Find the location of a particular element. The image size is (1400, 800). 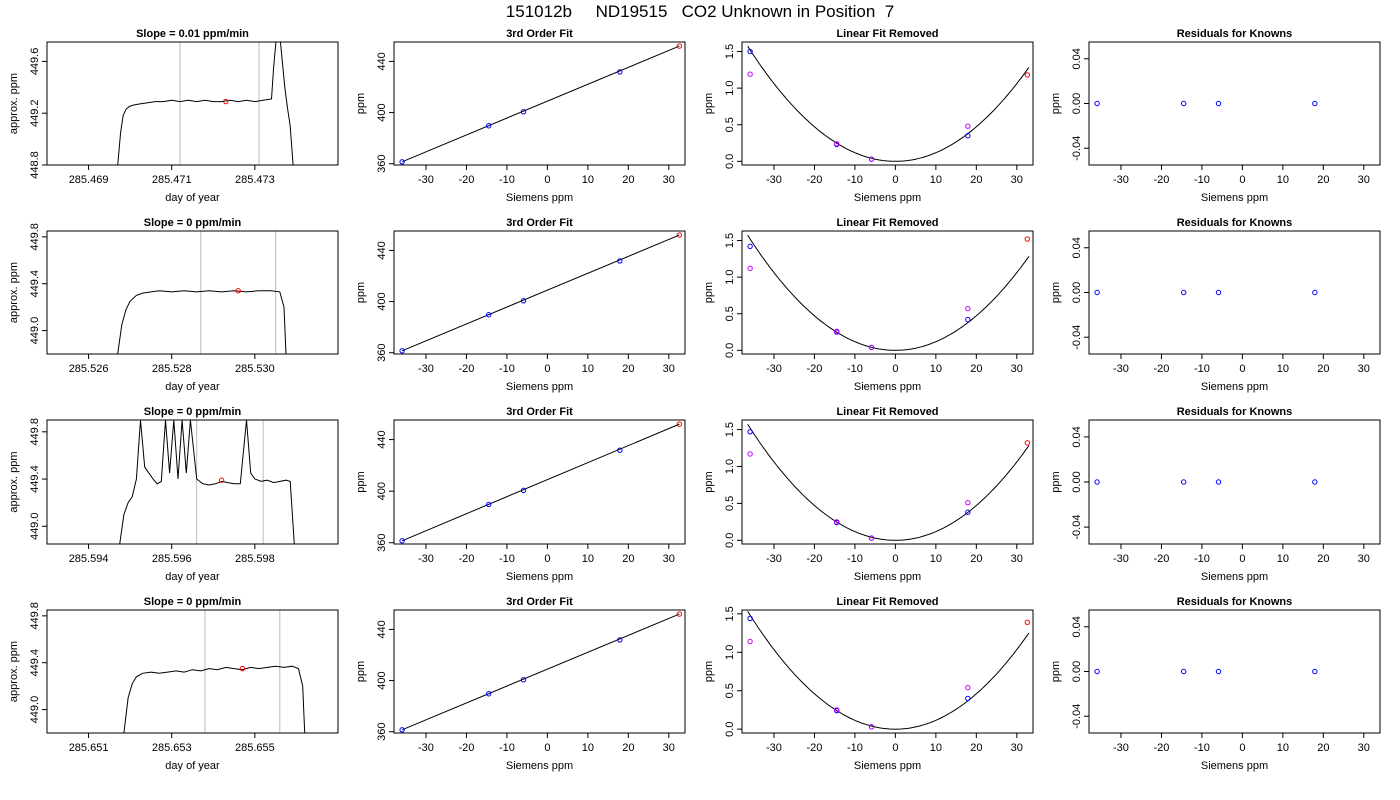

panel-title: Slope = 0.01 ppm/min is located at coordinates (192, 34).